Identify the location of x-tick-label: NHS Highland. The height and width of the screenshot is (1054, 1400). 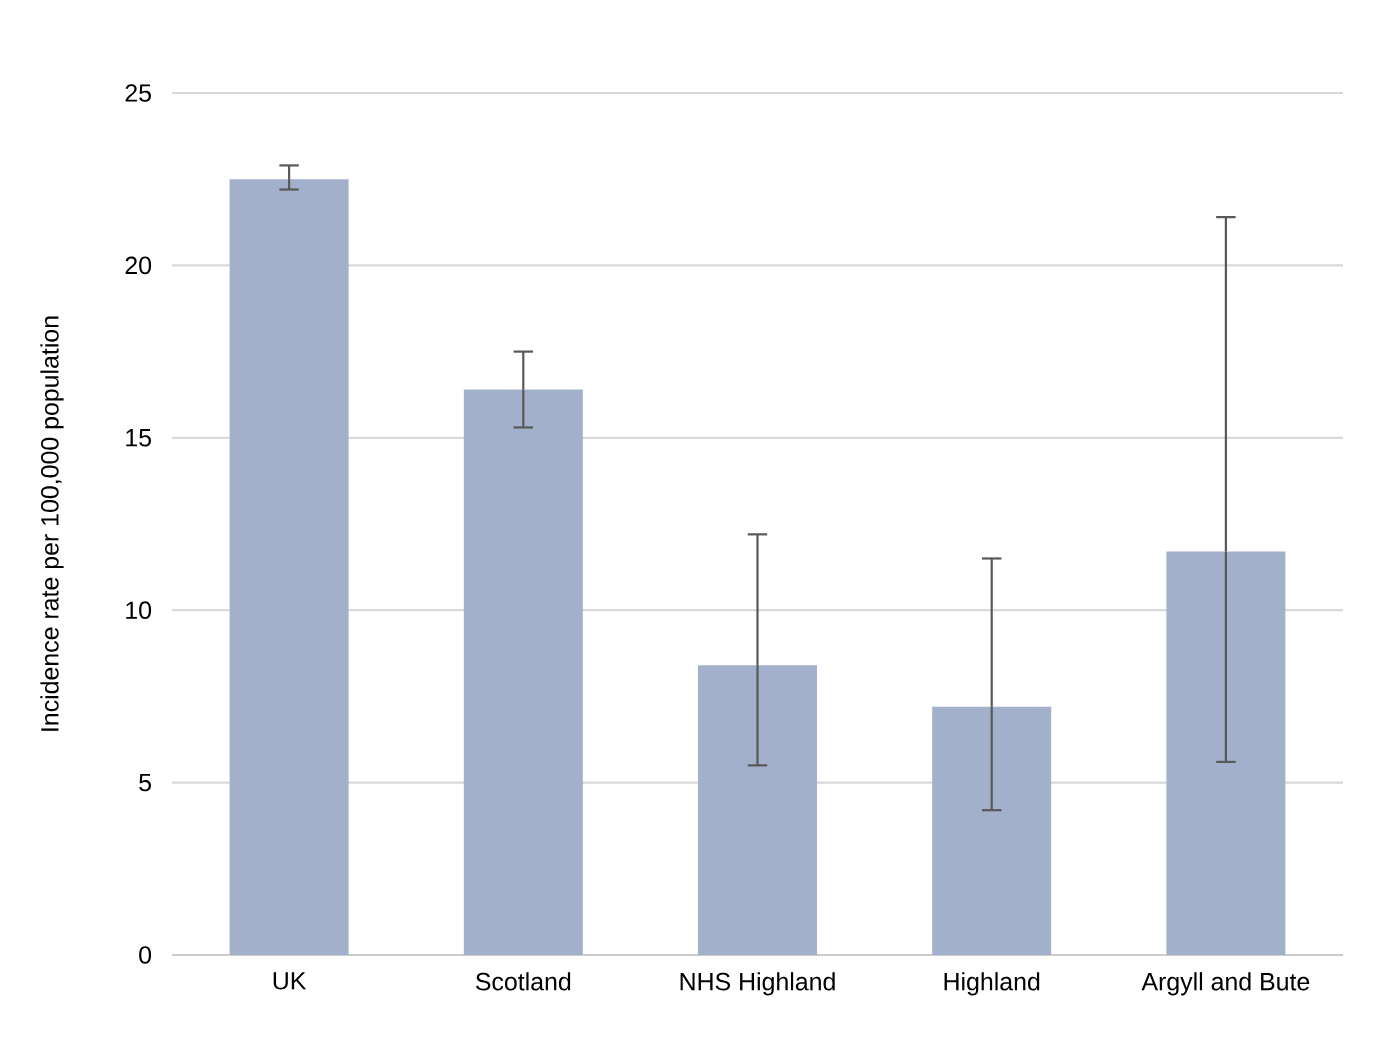
(757, 984).